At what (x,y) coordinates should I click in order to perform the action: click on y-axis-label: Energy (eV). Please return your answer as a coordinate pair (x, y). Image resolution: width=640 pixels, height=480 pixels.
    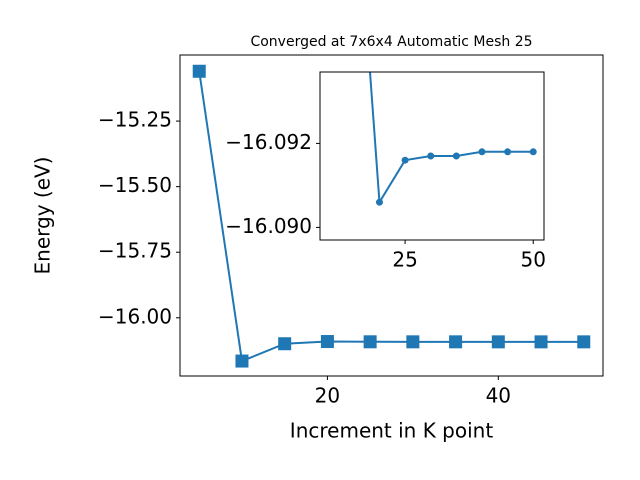
    Looking at the image, I should click on (43, 216).